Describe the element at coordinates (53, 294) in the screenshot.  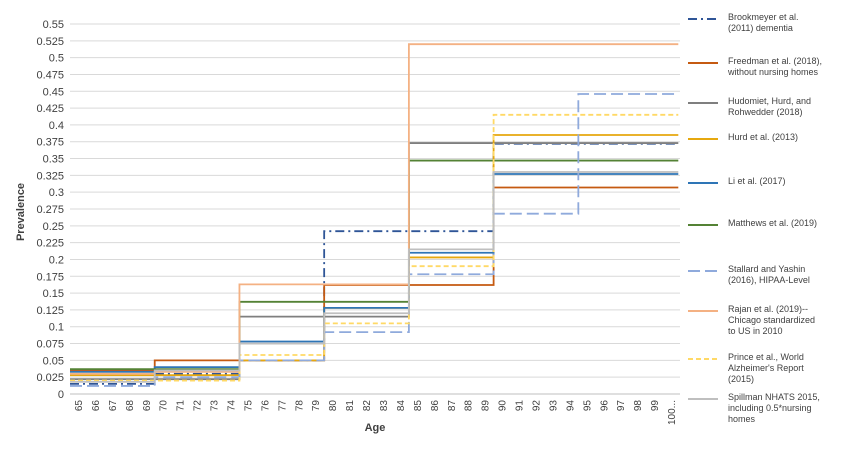
I see `y-tick-label: 0.15` at that location.